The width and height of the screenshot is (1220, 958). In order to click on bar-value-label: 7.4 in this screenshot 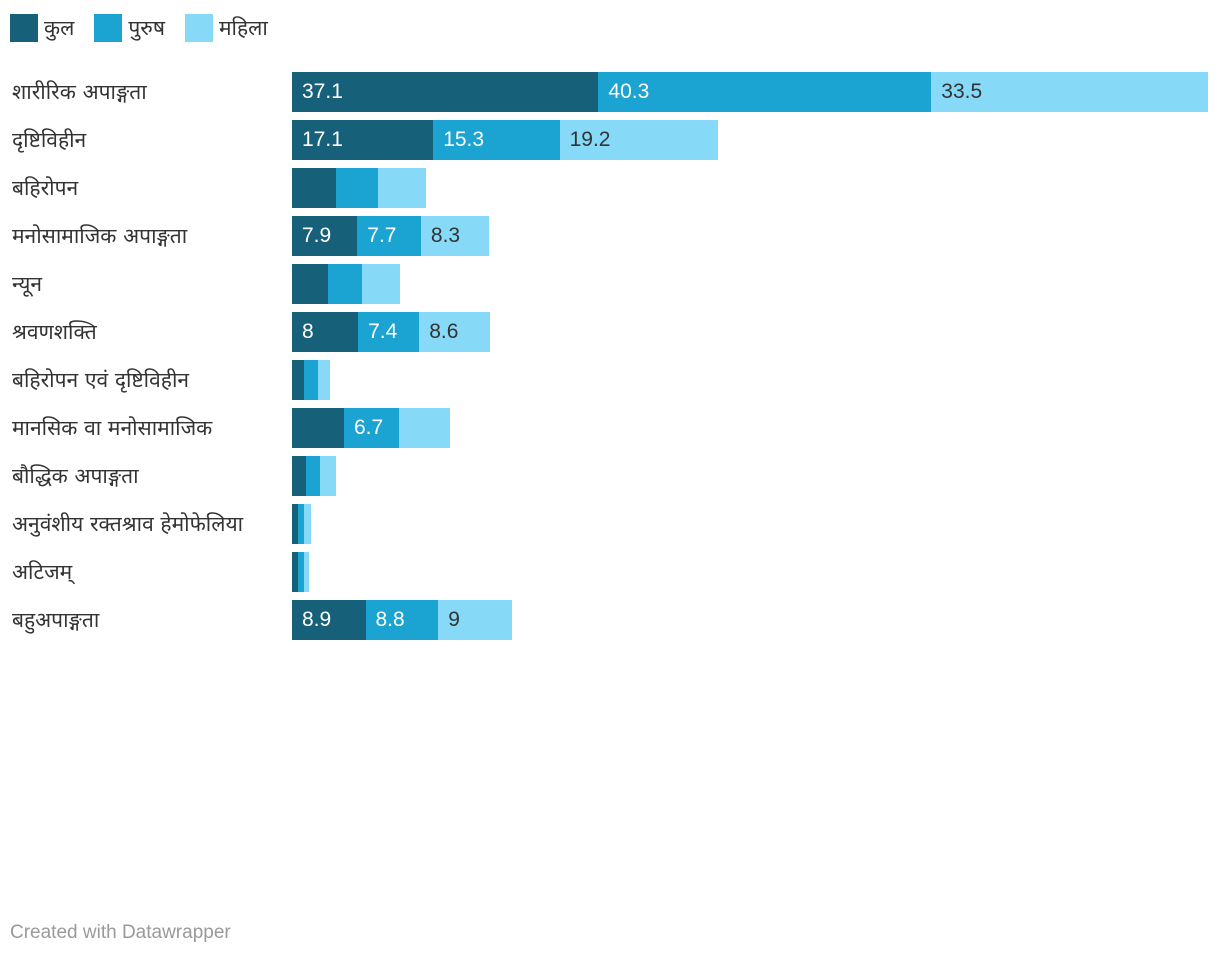, I will do `click(383, 331)`.